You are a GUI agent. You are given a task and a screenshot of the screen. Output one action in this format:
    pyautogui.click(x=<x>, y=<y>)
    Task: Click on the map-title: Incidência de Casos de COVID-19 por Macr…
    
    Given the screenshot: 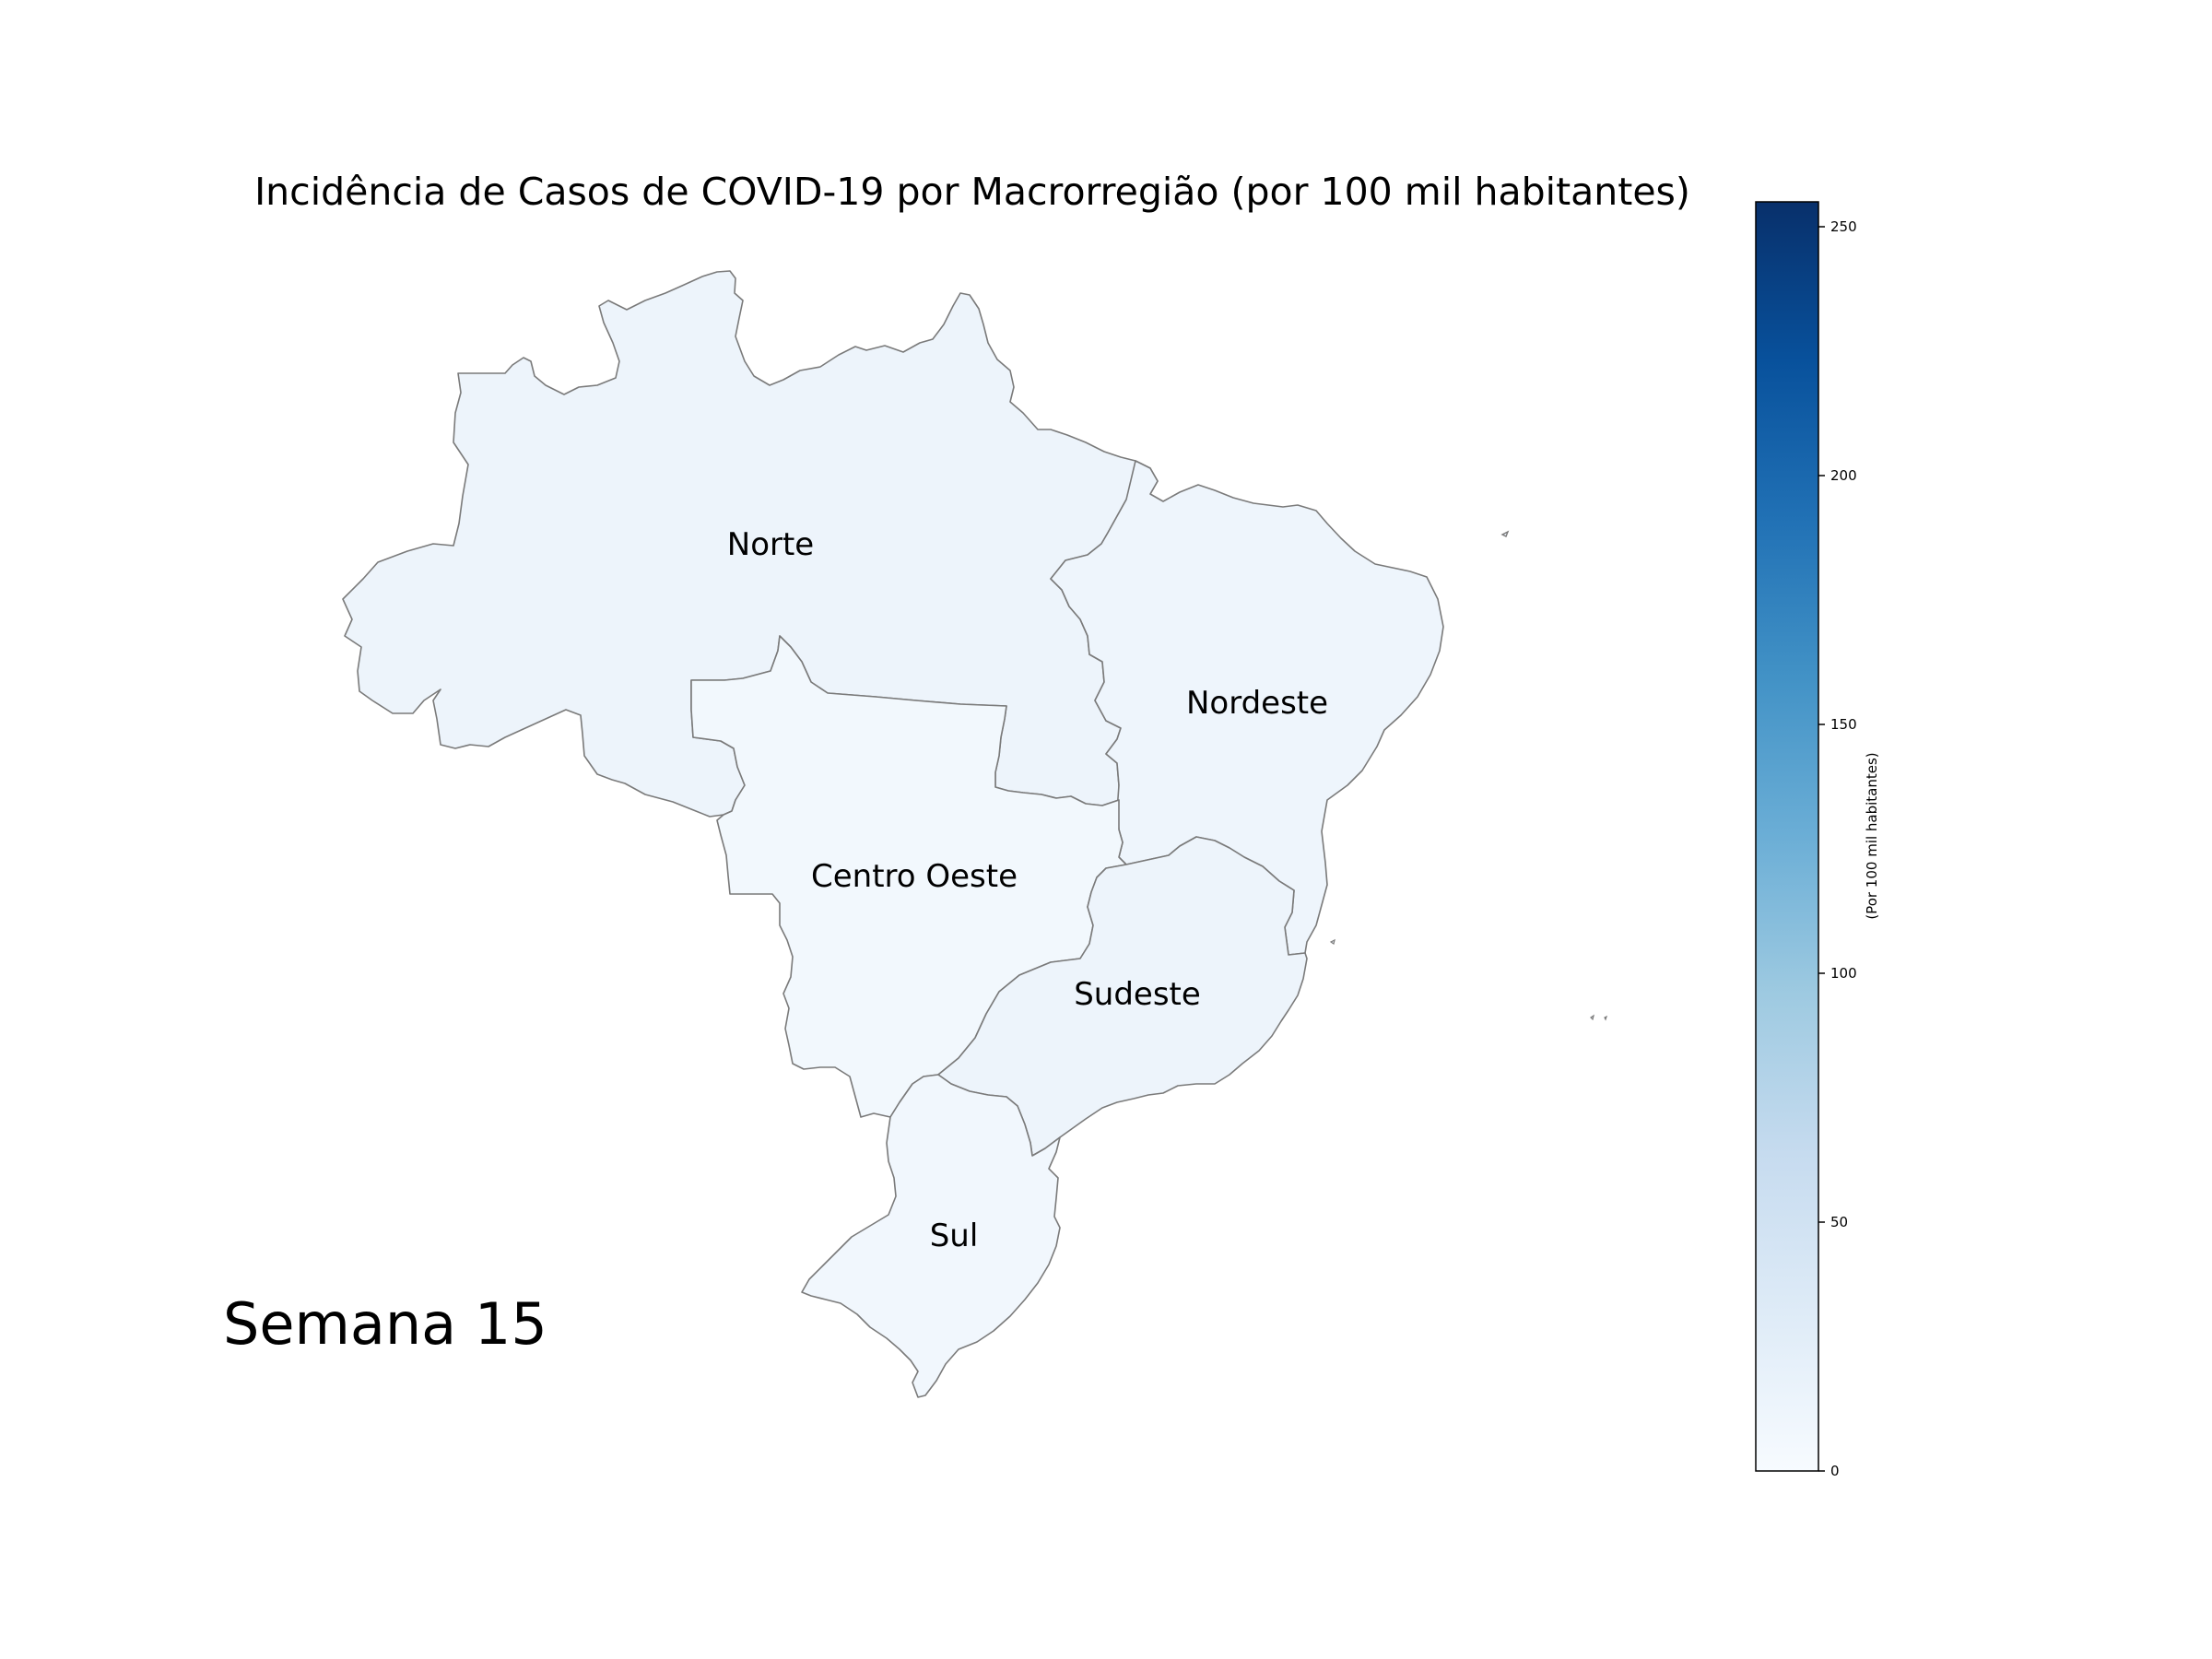 What is the action you would take?
    pyautogui.click(x=972, y=192)
    